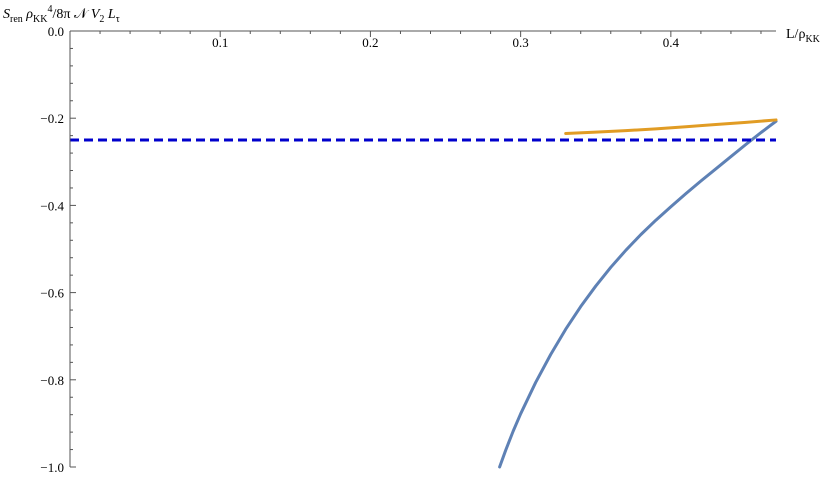 Image resolution: width=830 pixels, height=477 pixels. I want to click on x-tick-label: 0.1, so click(220, 42).